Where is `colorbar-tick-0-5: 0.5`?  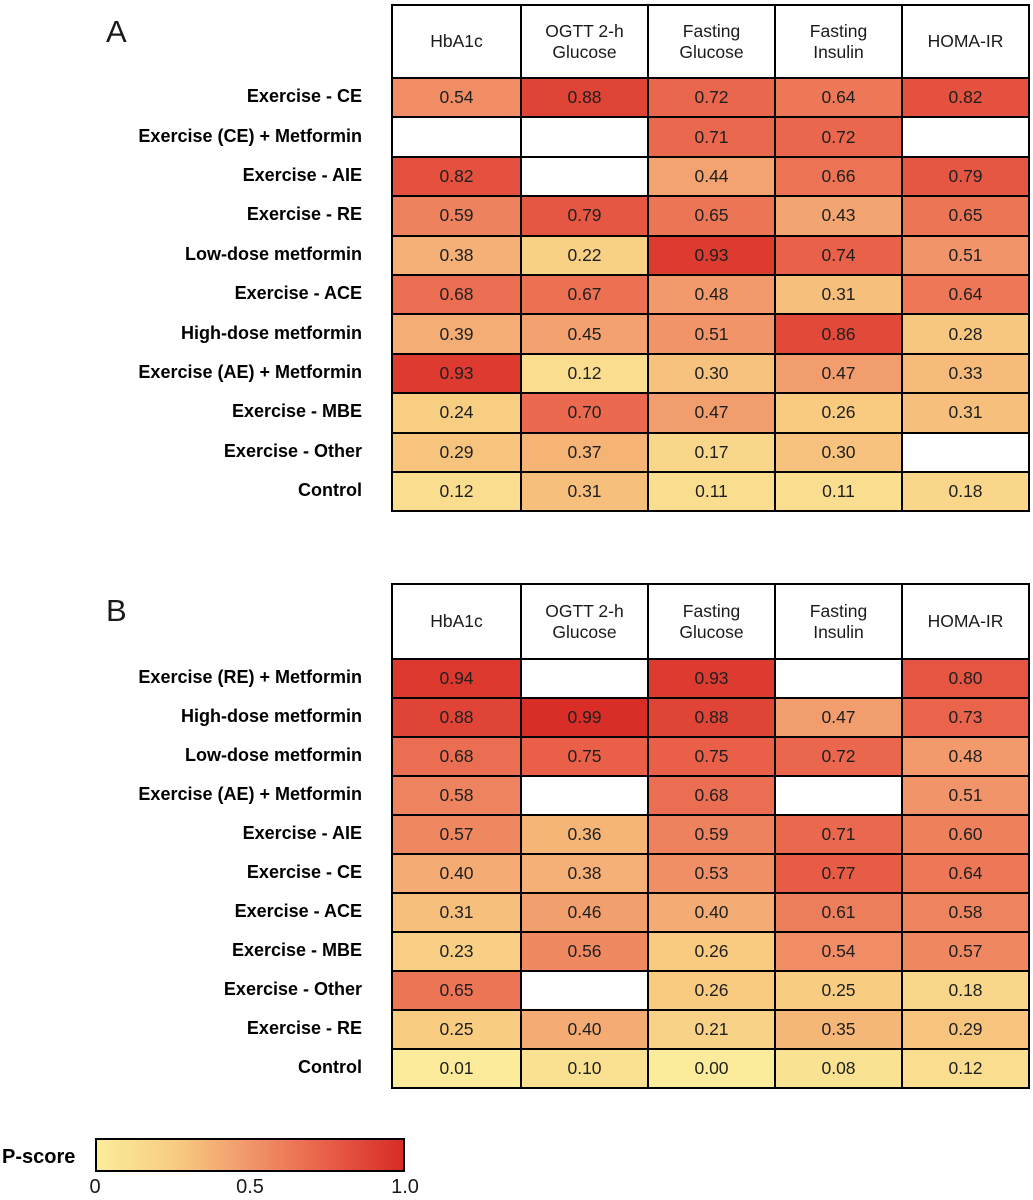 colorbar-tick-0-5: 0.5 is located at coordinates (250, 1187).